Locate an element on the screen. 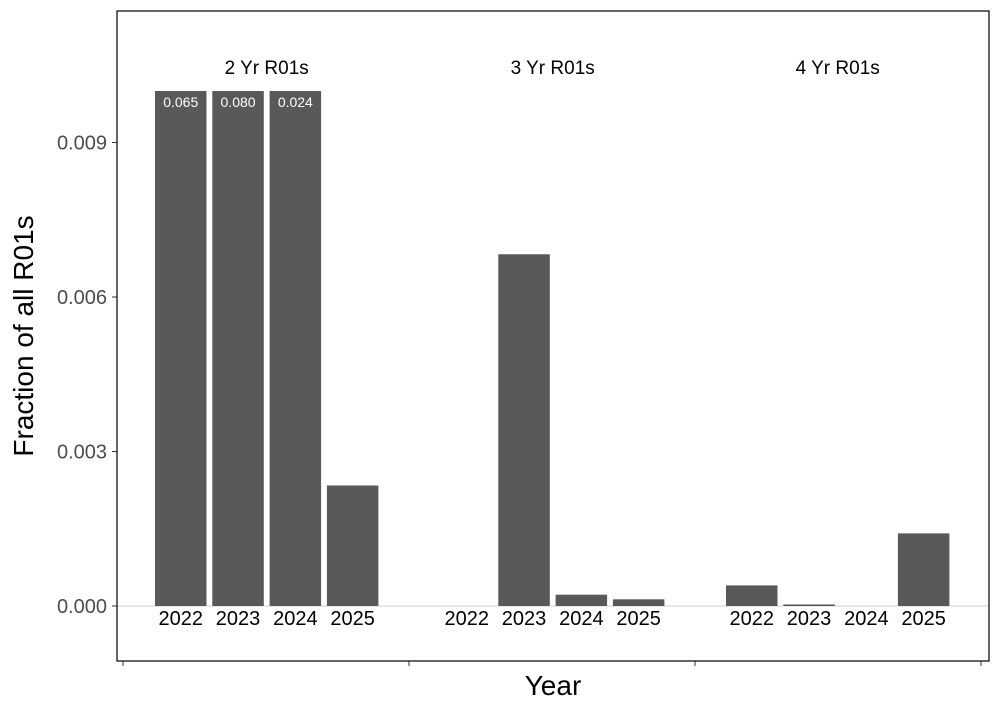 This screenshot has width=1000, height=714. group-labels: 2 Yr R01s 3 Yr R01s 4 Yr R01s is located at coordinates (552, 68).